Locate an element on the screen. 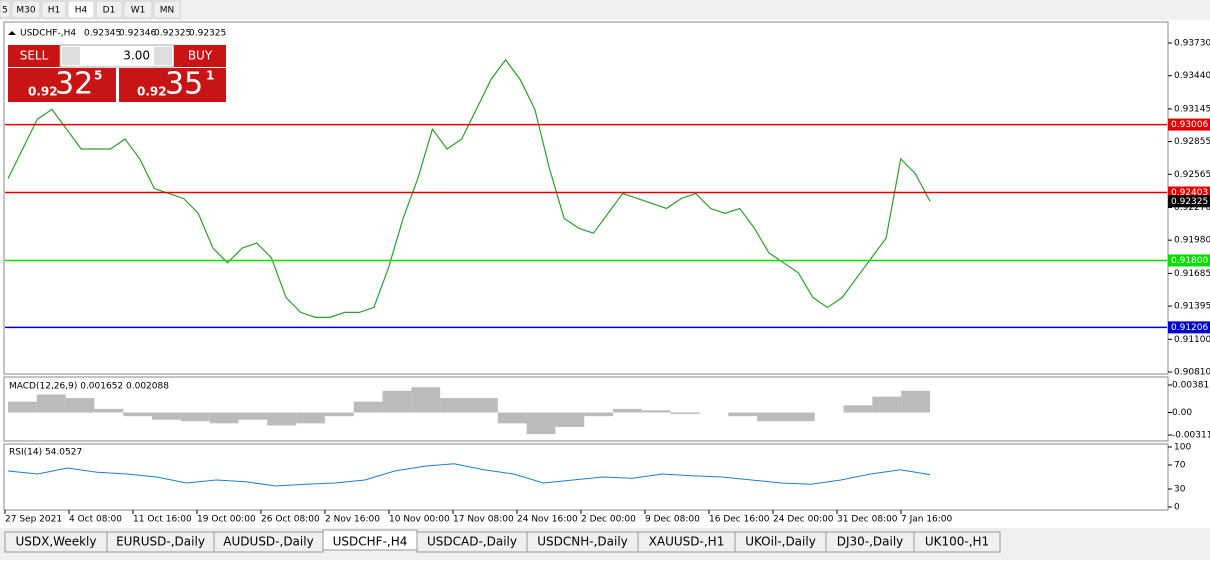 The height and width of the screenshot is (564, 1210). rsi-tick-label: 0 is located at coordinates (1177, 508).